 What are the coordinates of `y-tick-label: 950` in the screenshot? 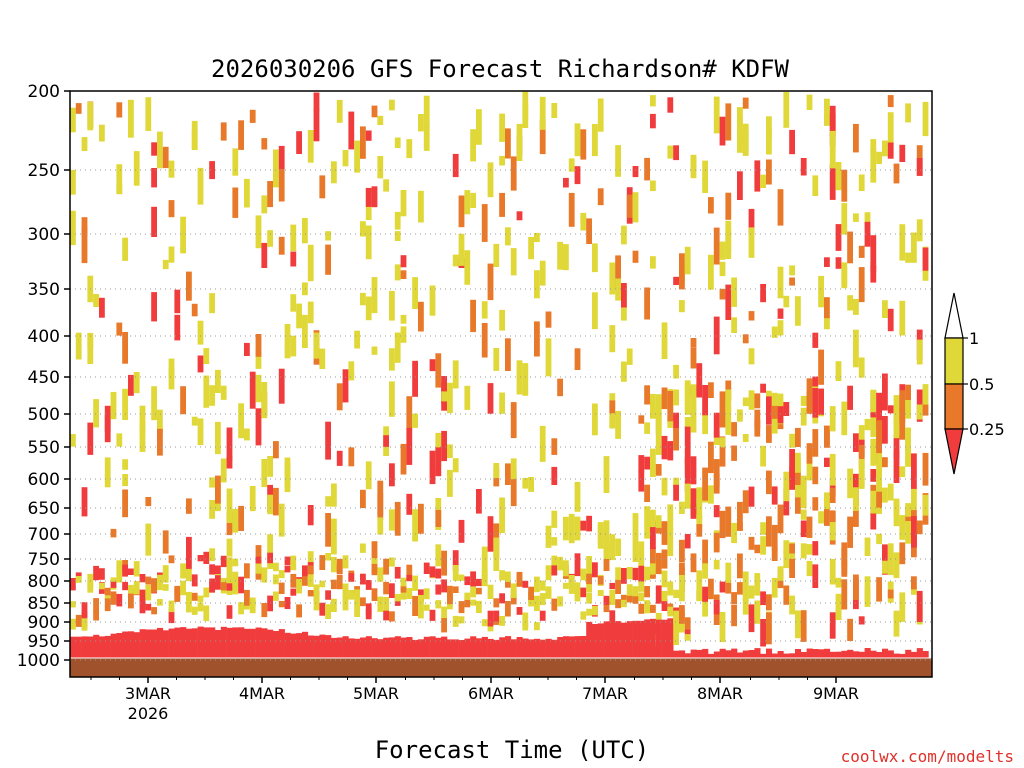 It's located at (44, 642).